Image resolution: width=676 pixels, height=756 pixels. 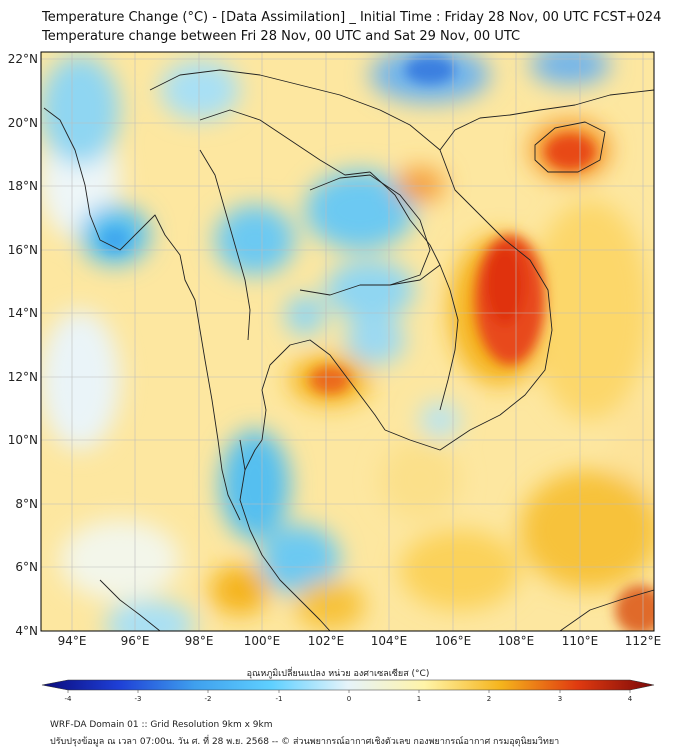 I want to click on thai-cambodia-border, so click(x=370, y=280).